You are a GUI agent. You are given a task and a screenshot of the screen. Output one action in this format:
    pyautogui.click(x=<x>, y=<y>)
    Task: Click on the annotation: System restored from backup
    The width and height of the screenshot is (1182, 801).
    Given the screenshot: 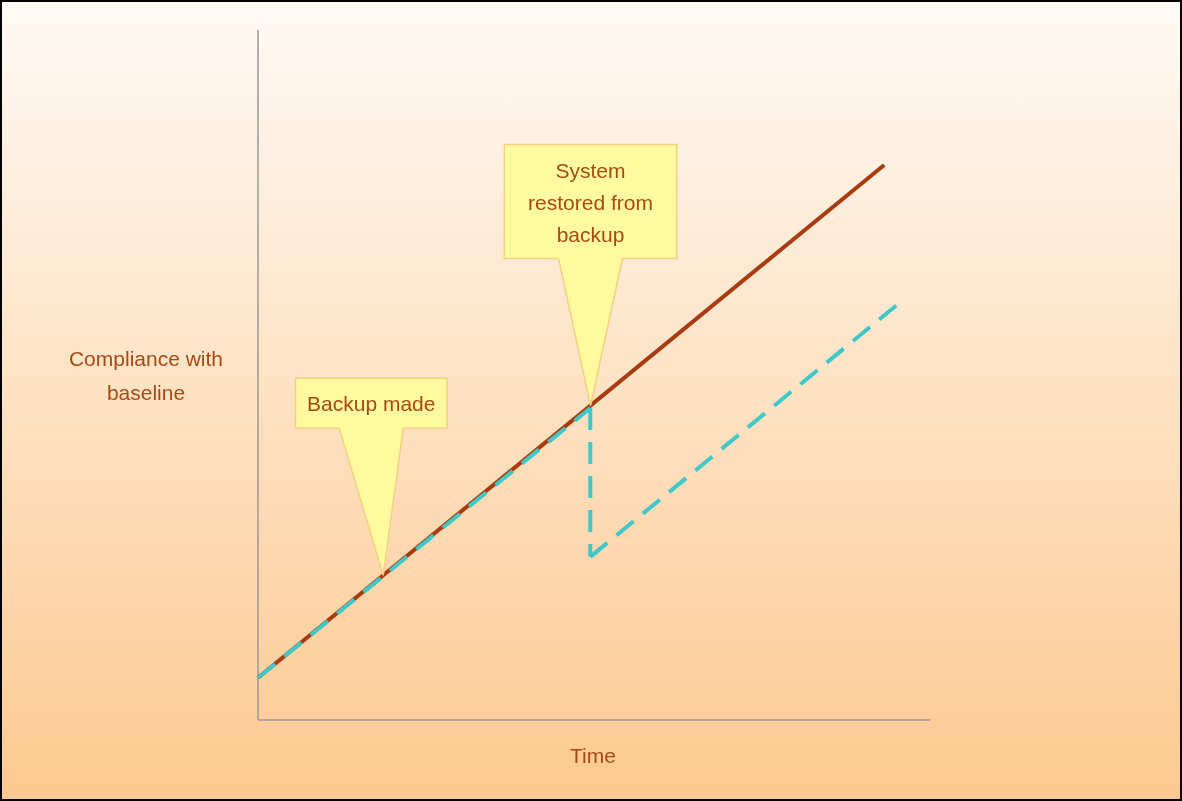 What is the action you would take?
    pyautogui.click(x=590, y=202)
    